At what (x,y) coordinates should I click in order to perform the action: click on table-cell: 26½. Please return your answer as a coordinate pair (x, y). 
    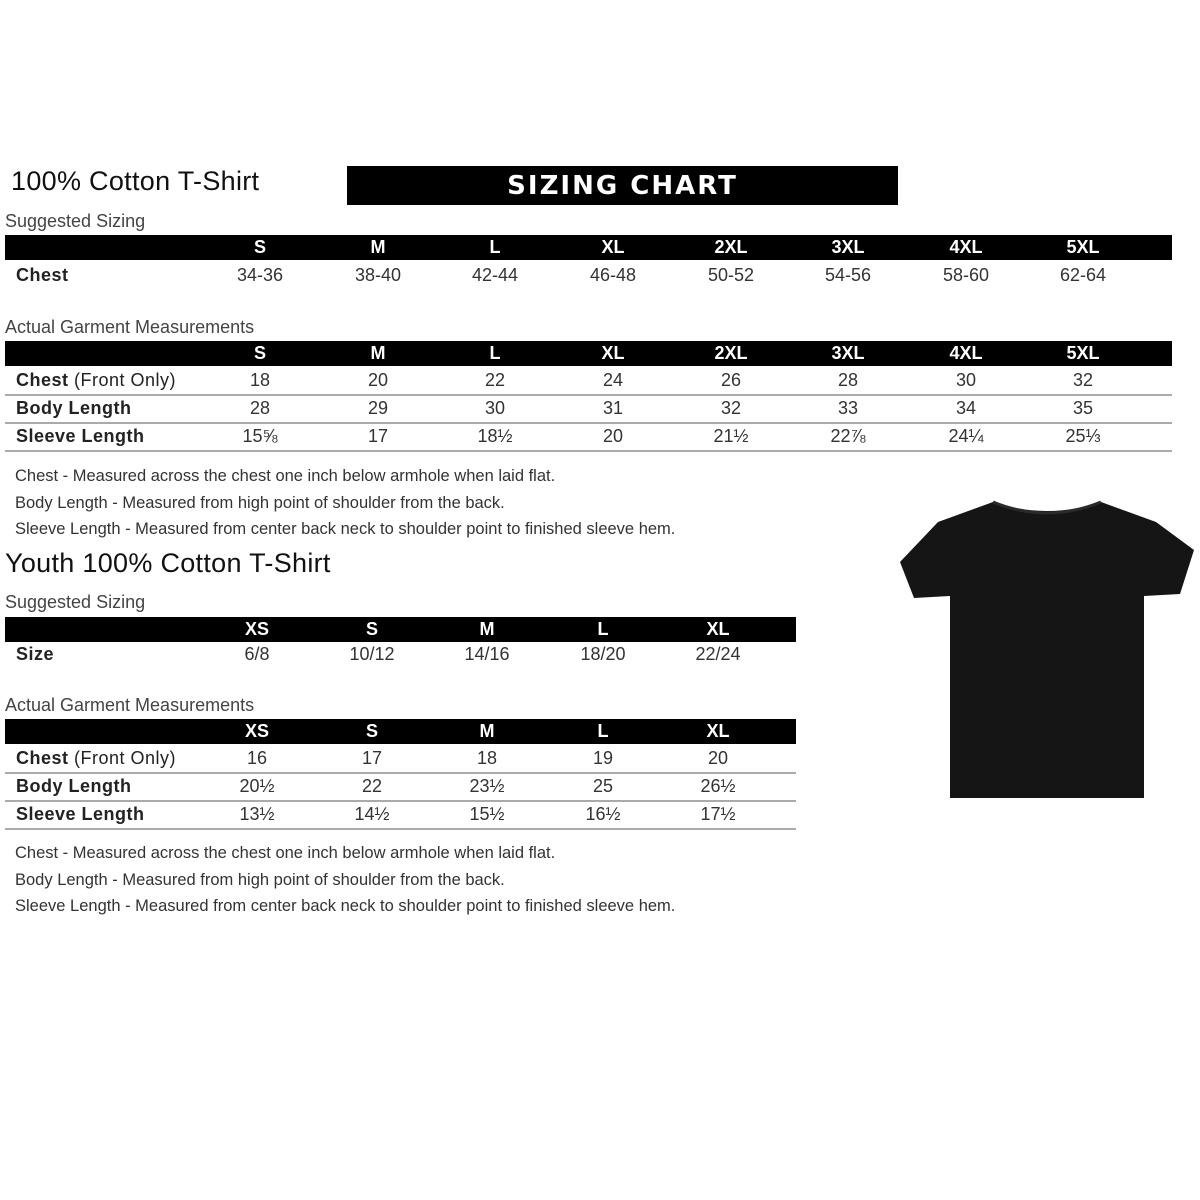
    Looking at the image, I should click on (718, 786).